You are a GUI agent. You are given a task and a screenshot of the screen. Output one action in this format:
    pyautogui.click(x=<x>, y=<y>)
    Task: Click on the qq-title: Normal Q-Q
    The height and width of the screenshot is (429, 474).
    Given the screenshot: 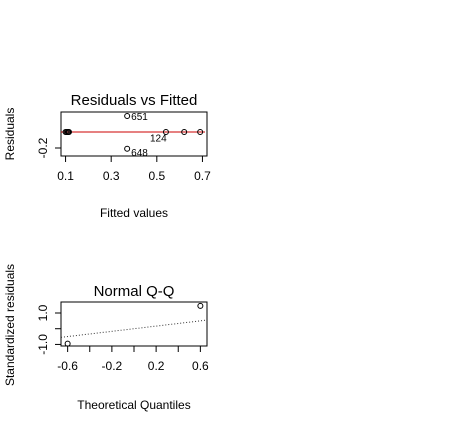 What is the action you would take?
    pyautogui.click(x=134, y=291)
    